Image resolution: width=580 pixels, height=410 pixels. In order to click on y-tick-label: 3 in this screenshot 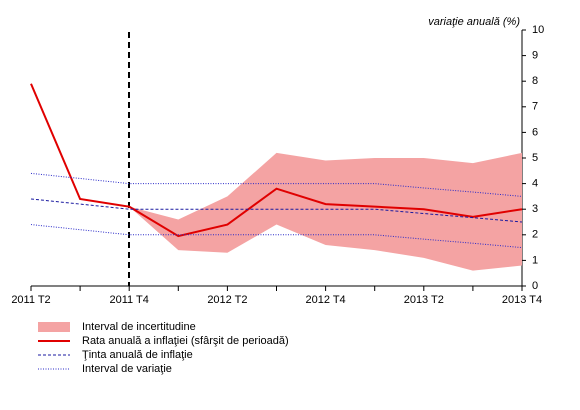, I will do `click(535, 209)`.